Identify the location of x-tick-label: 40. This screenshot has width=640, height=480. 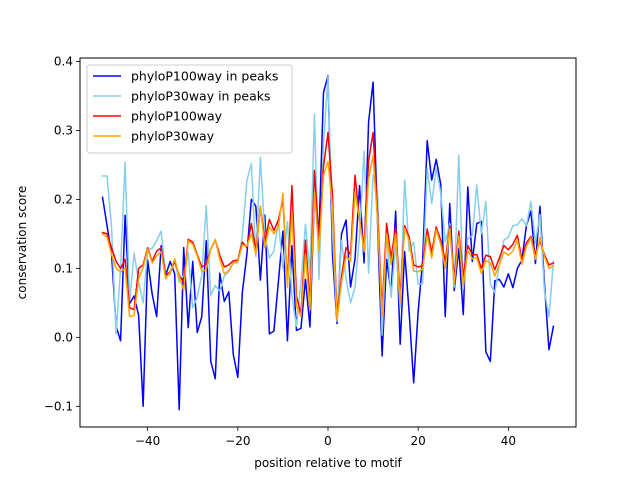
(508, 441).